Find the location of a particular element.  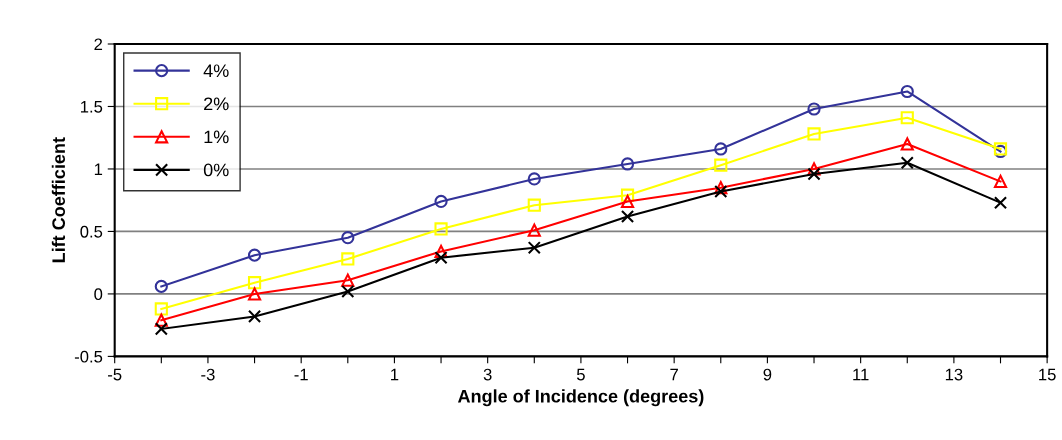

x-tick-label: 1 is located at coordinates (395, 374).